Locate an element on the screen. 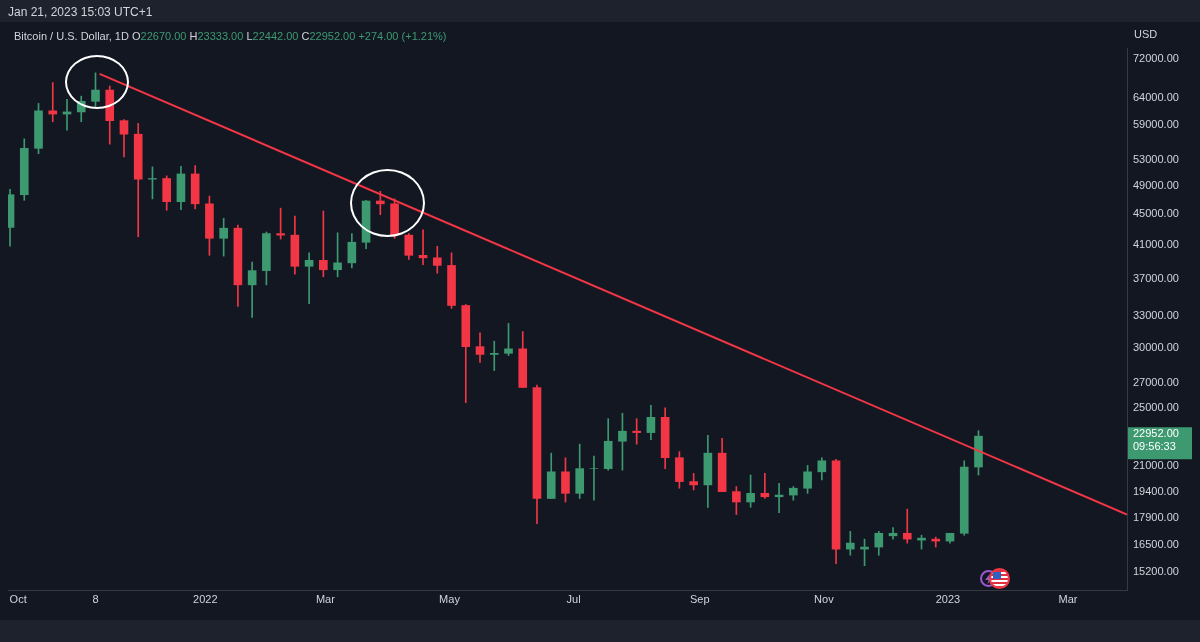 This screenshot has height=642, width=1200. text: 09:56:33 is located at coordinates (1154, 446).